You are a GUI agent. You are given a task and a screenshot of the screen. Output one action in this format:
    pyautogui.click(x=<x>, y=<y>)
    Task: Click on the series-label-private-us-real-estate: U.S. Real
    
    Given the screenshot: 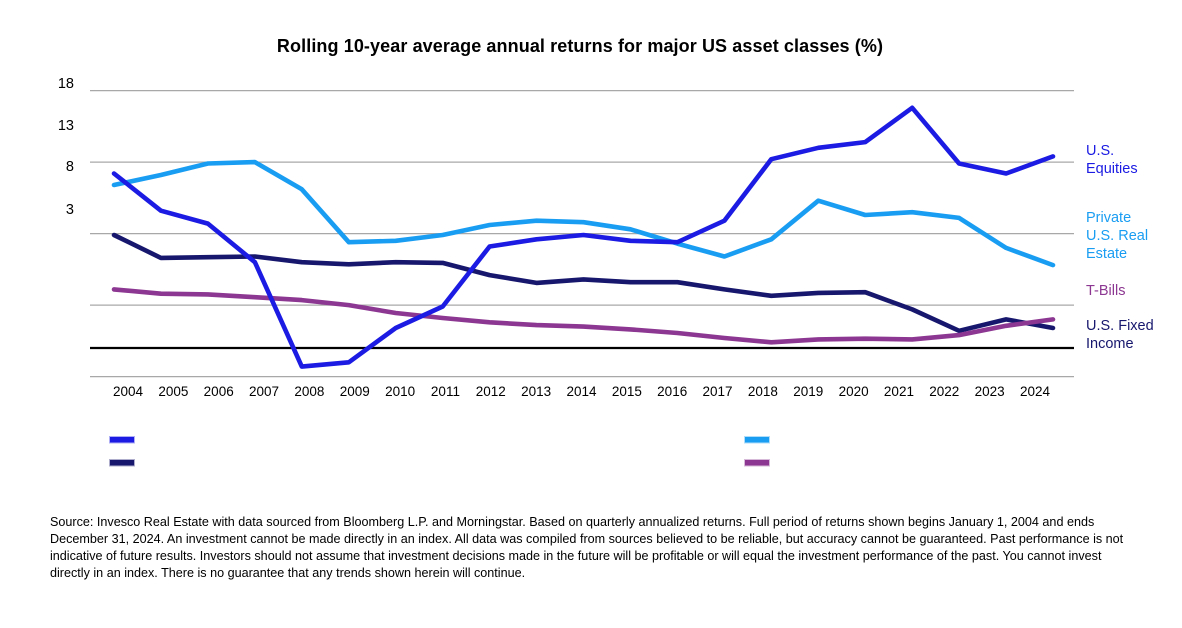 What is the action you would take?
    pyautogui.click(x=1117, y=236)
    